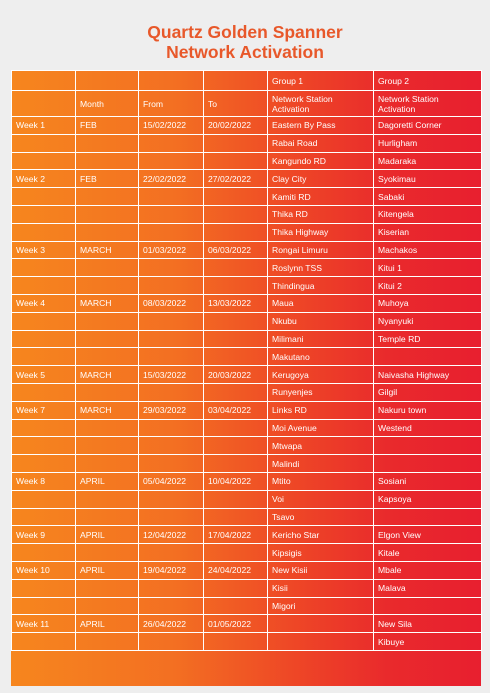 The image size is (490, 693). I want to click on title-line-2: Network Activation, so click(245, 52).